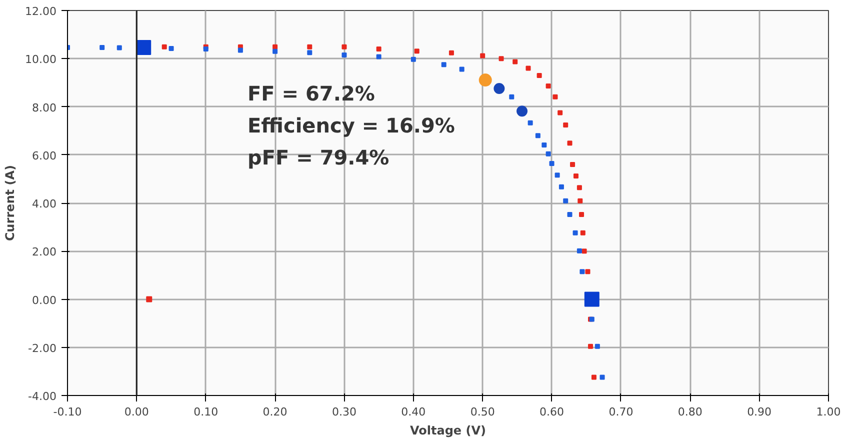 The image size is (863, 440). I want to click on x-tick-label: 0.60, so click(552, 412).